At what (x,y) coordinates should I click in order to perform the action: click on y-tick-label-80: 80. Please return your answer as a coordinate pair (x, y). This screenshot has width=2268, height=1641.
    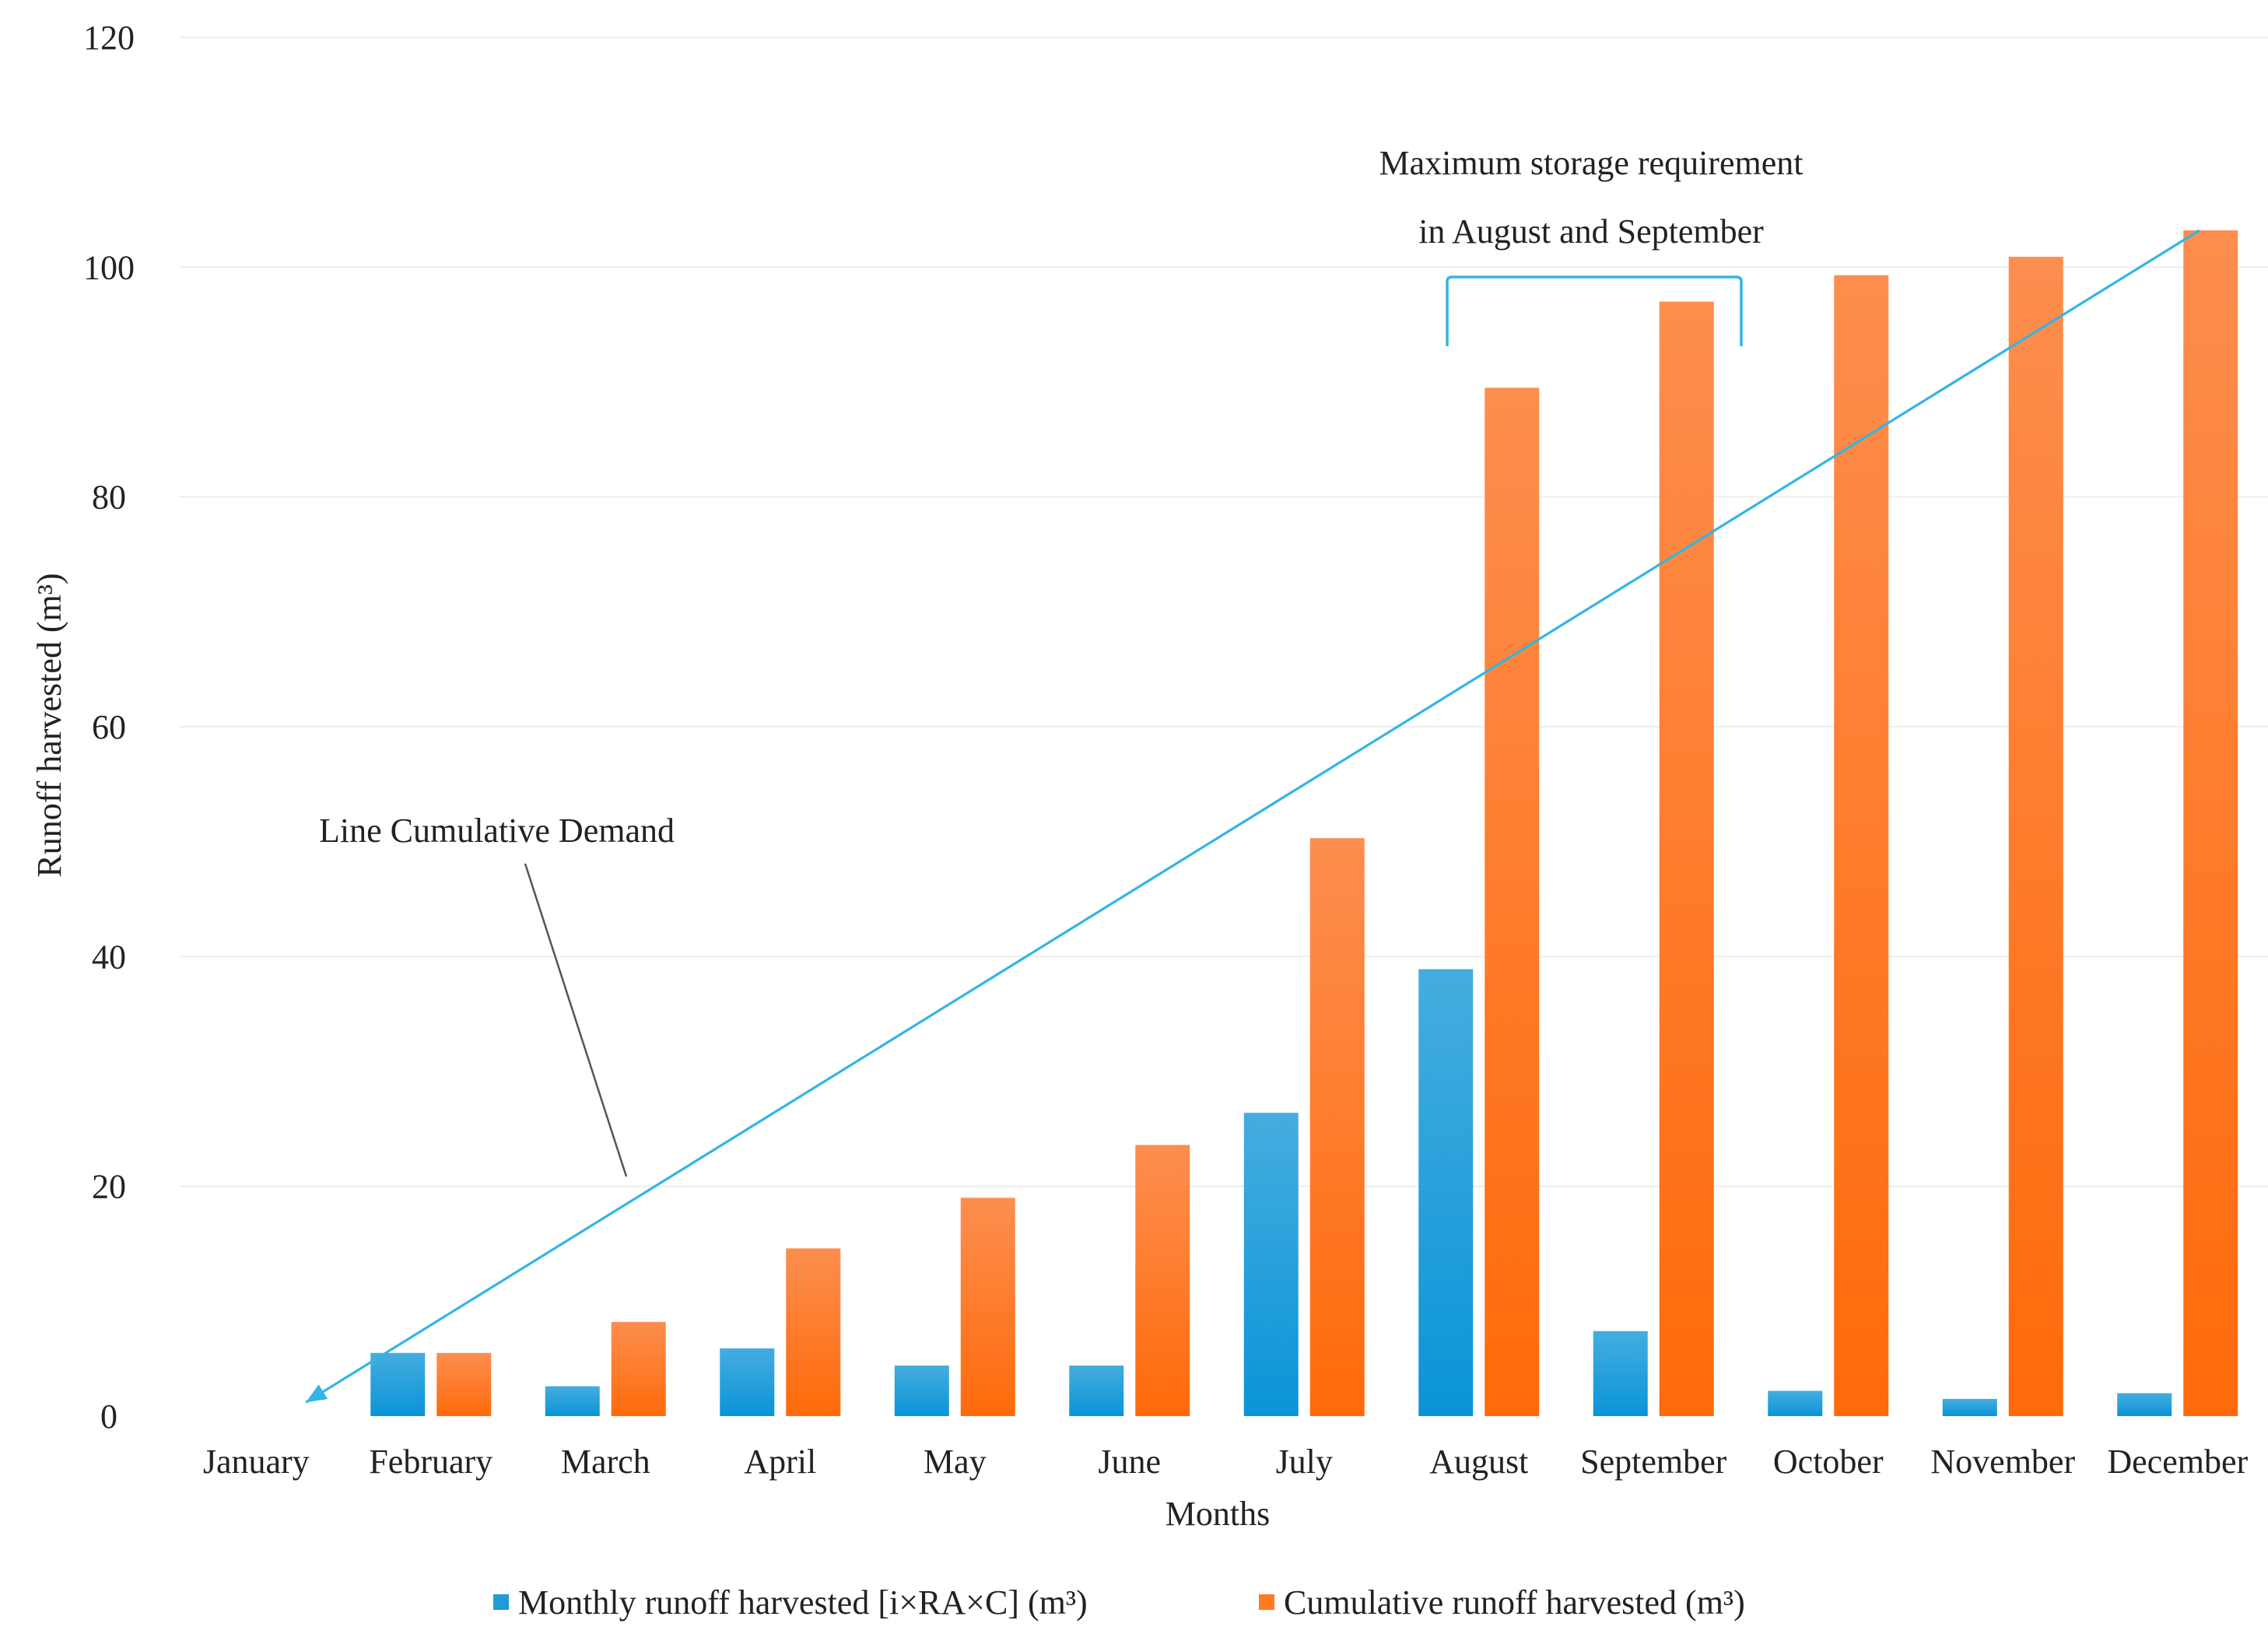
    Looking at the image, I should click on (109, 498).